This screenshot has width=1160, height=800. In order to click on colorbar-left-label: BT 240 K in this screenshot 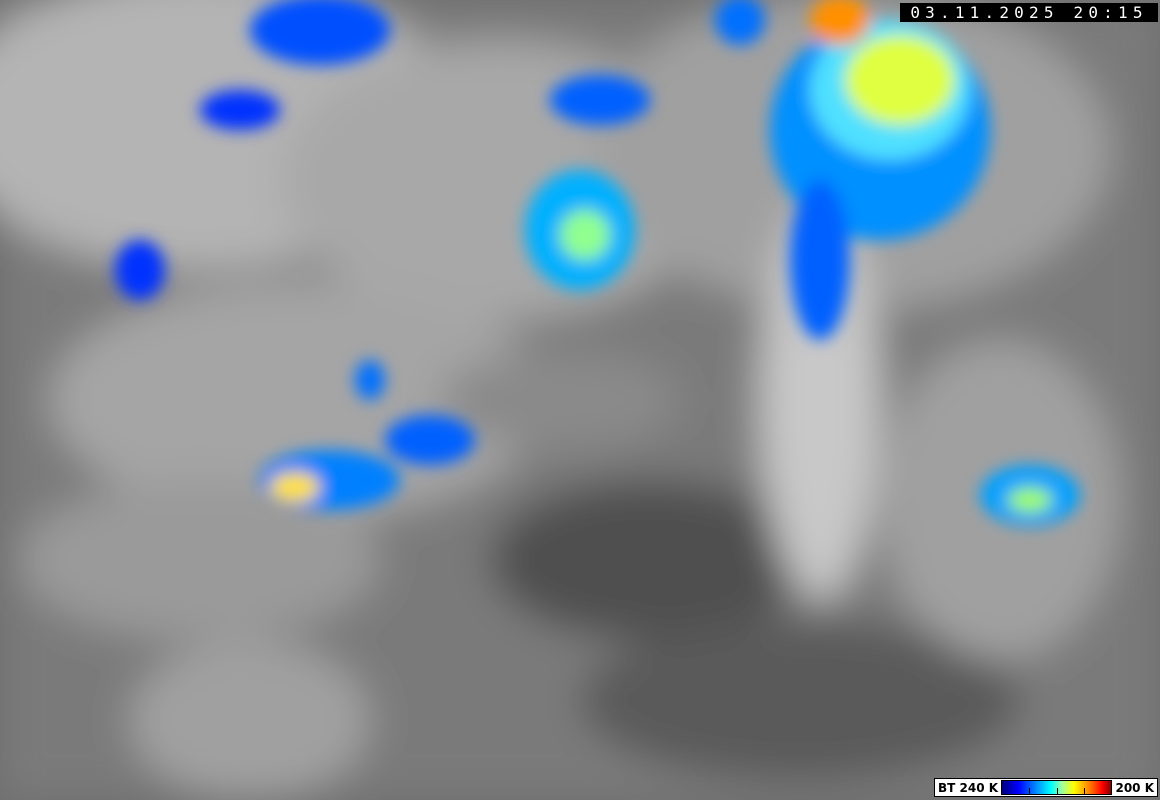, I will do `click(968, 787)`.